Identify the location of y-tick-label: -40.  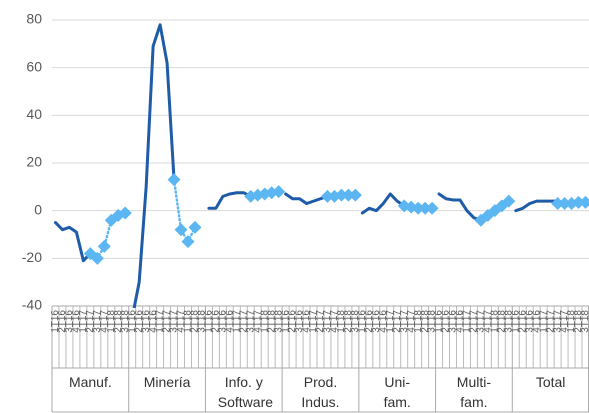
(32, 305).